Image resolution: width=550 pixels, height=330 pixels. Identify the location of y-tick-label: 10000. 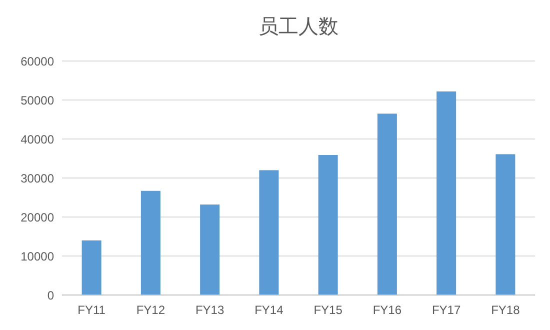
(37, 257).